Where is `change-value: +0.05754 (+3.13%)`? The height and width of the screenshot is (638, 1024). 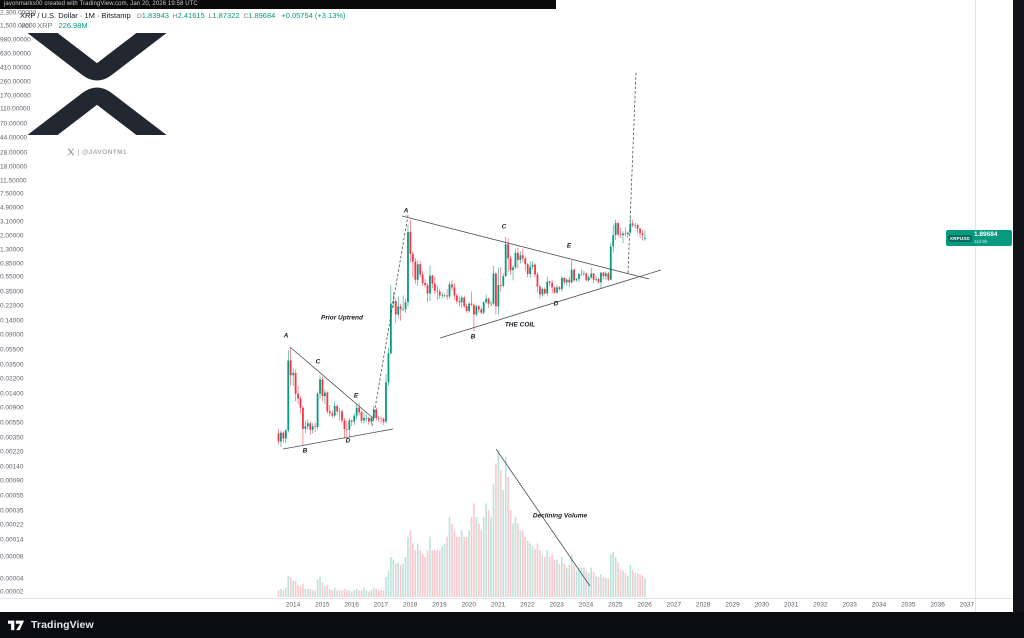 change-value: +0.05754 (+3.13%) is located at coordinates (313, 15).